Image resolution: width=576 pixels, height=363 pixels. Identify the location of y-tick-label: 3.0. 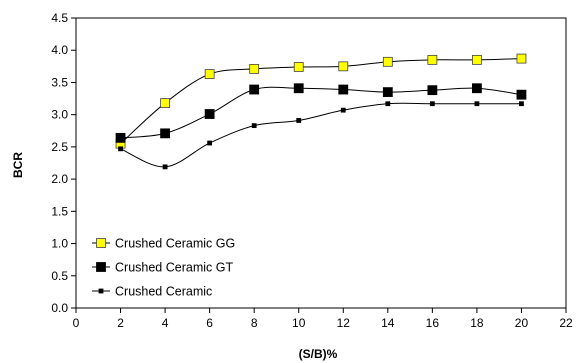
(59, 115).